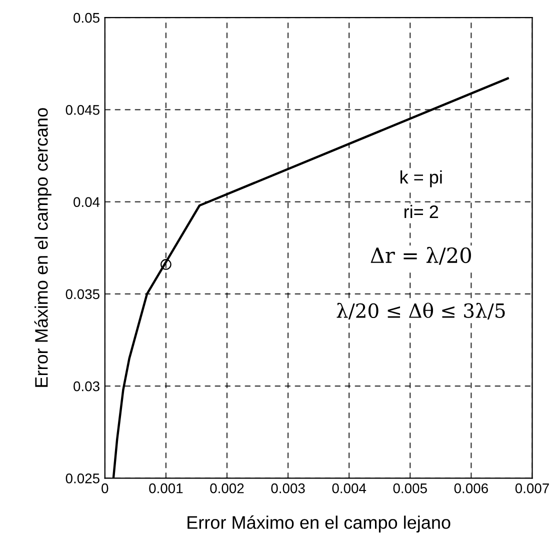 The image size is (555, 549). What do you see at coordinates (349, 488) in the screenshot?
I see `x-tick-label: 0.004` at bounding box center [349, 488].